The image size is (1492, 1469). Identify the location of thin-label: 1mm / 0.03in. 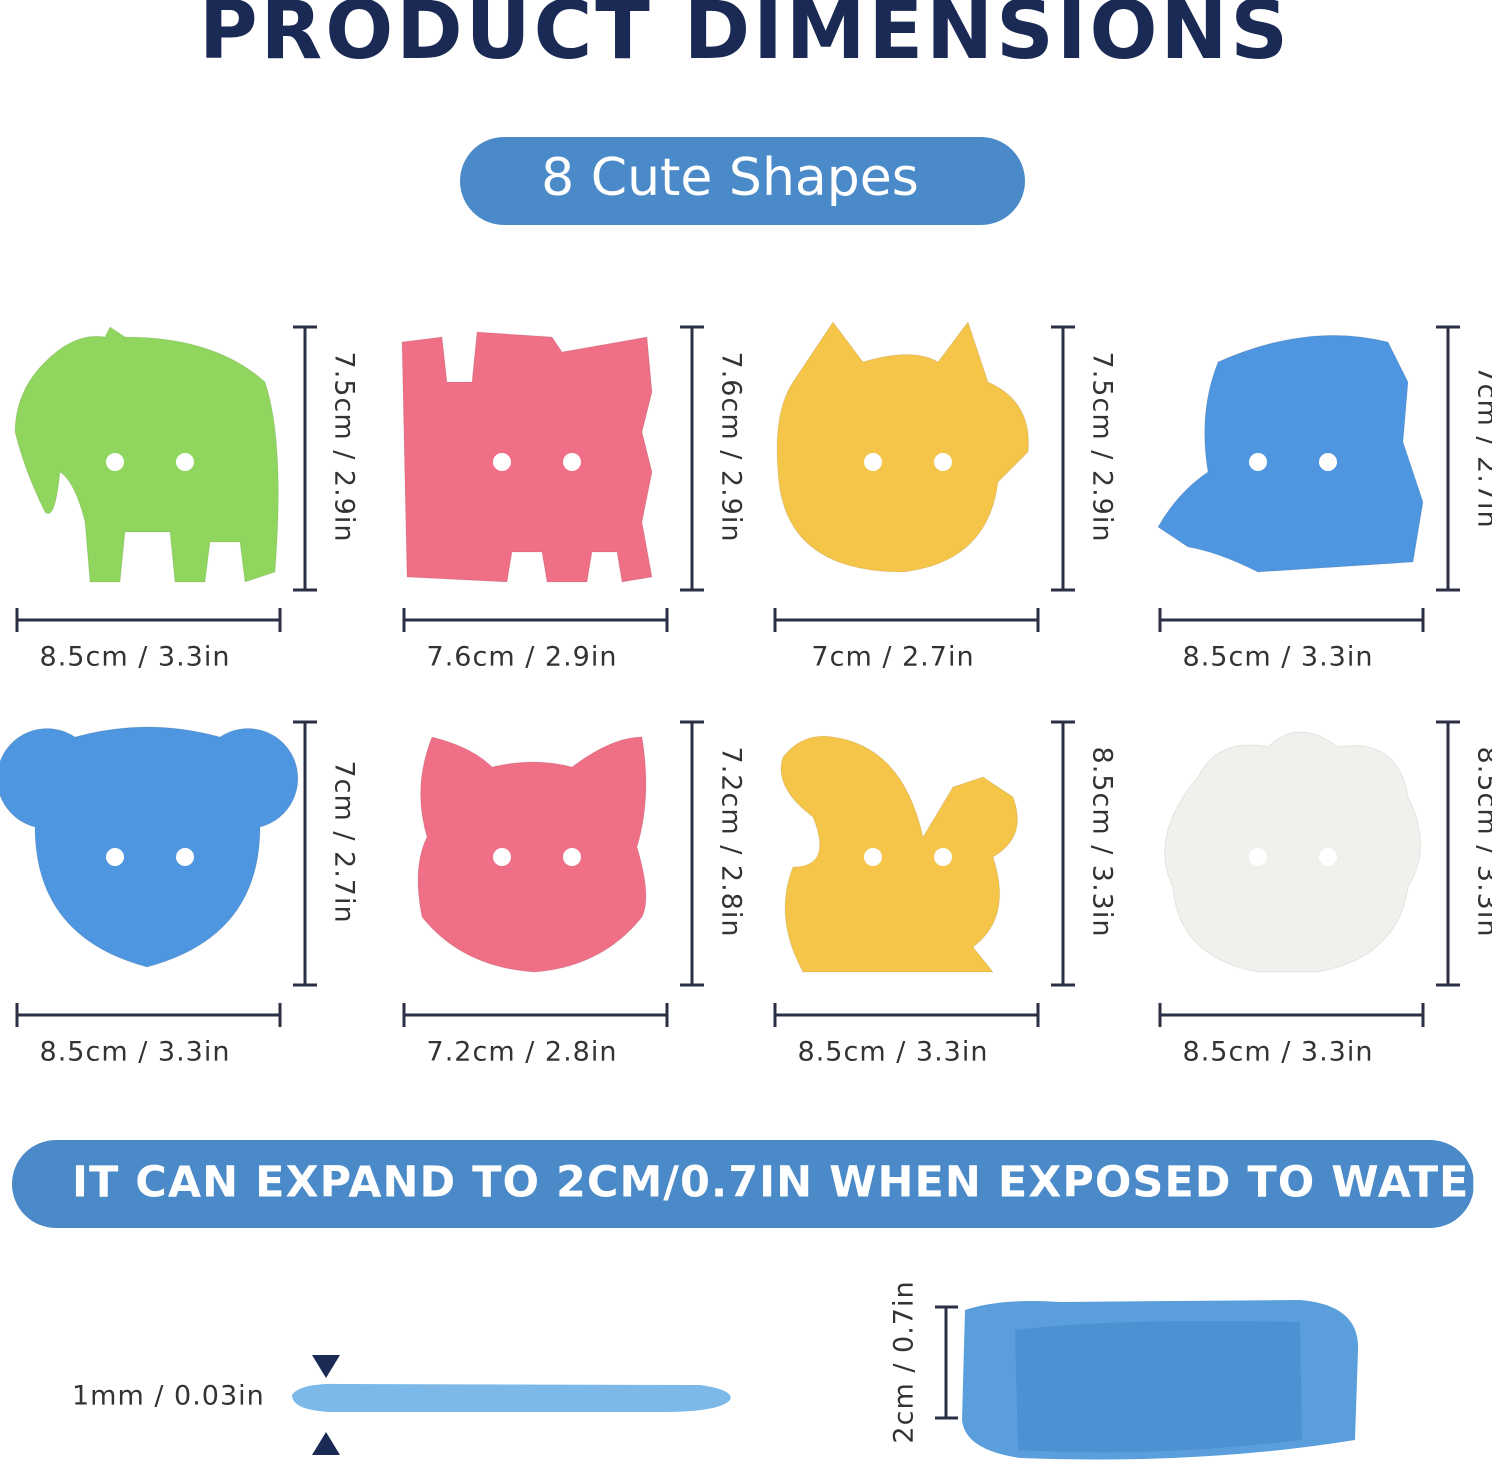
(168, 1396).